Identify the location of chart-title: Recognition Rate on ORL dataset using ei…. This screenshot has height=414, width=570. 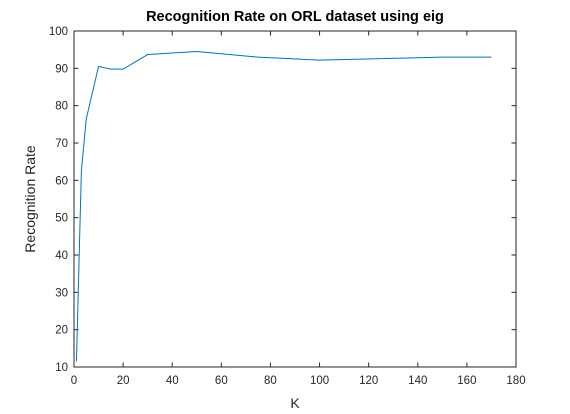
(295, 17).